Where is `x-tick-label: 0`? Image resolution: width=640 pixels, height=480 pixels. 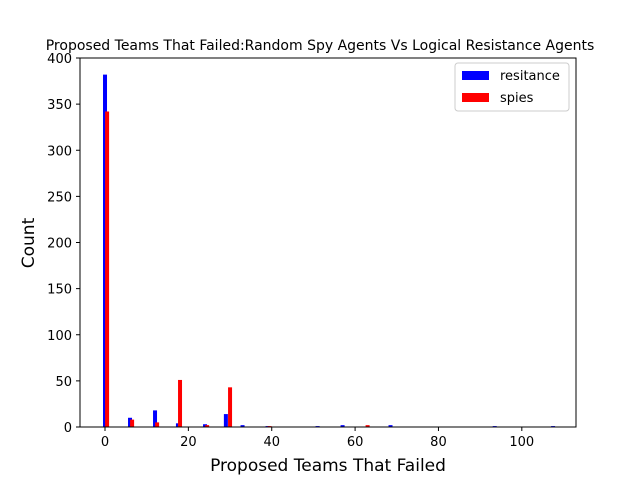
x-tick-label: 0 is located at coordinates (105, 442).